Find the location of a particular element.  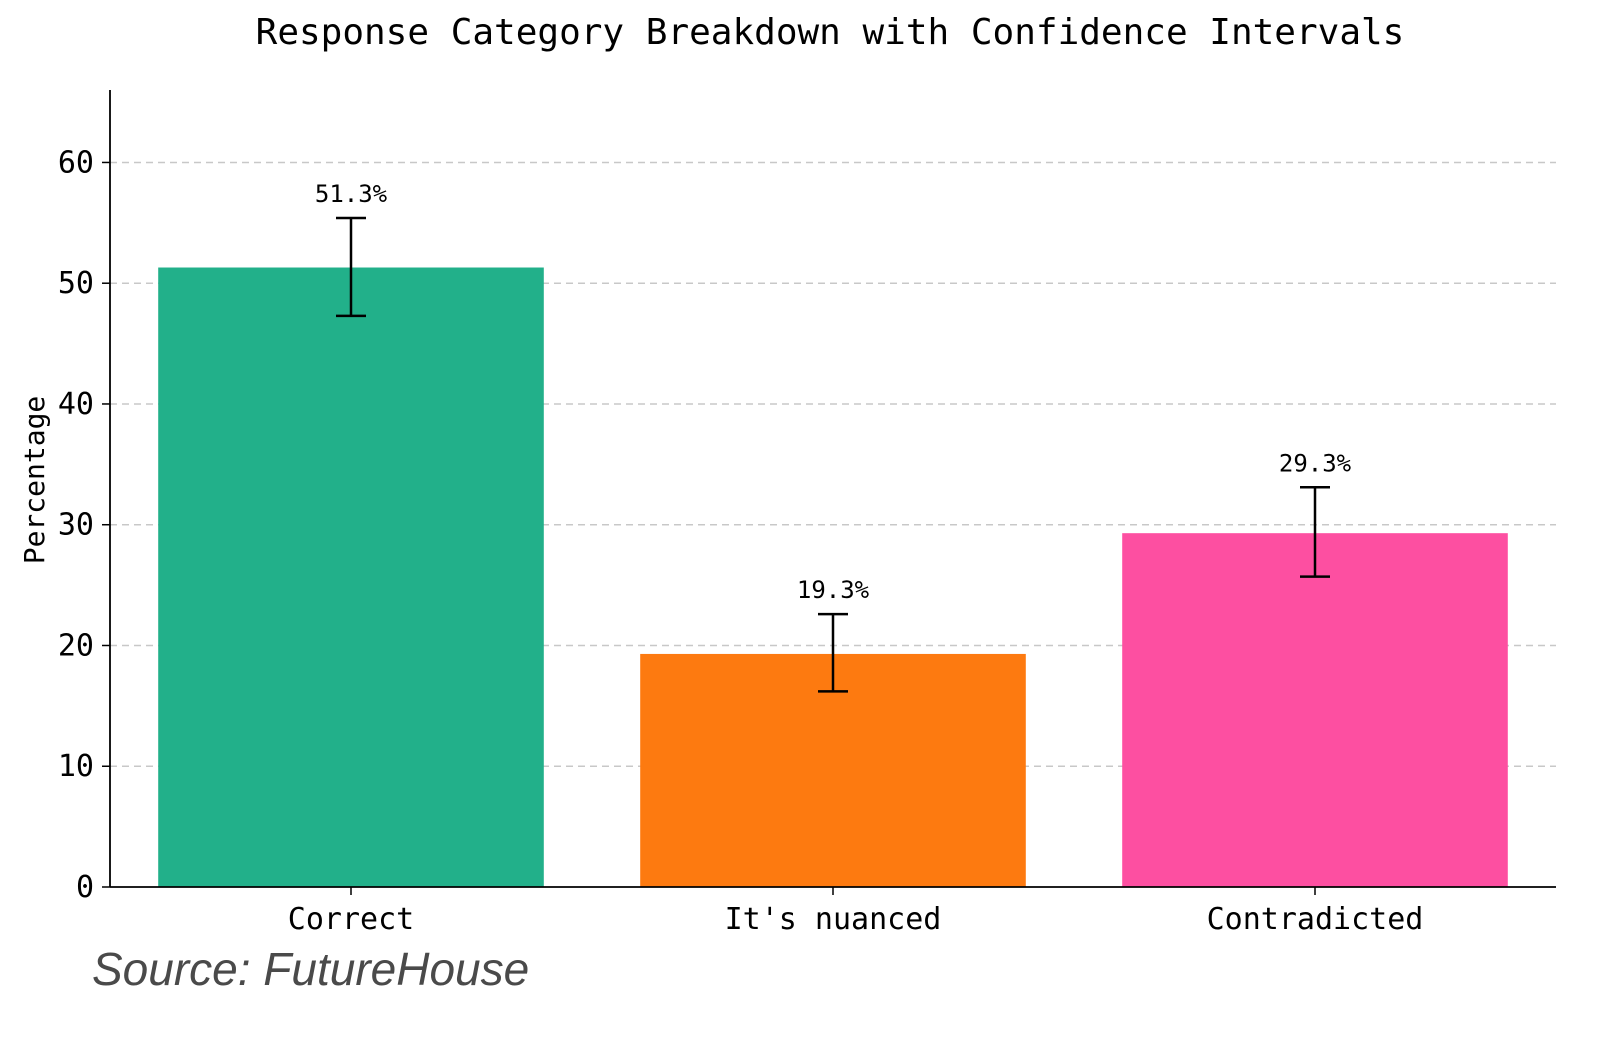

y-tick-labels: 0 10 20 30 40 50 60 is located at coordinates (84, 525).